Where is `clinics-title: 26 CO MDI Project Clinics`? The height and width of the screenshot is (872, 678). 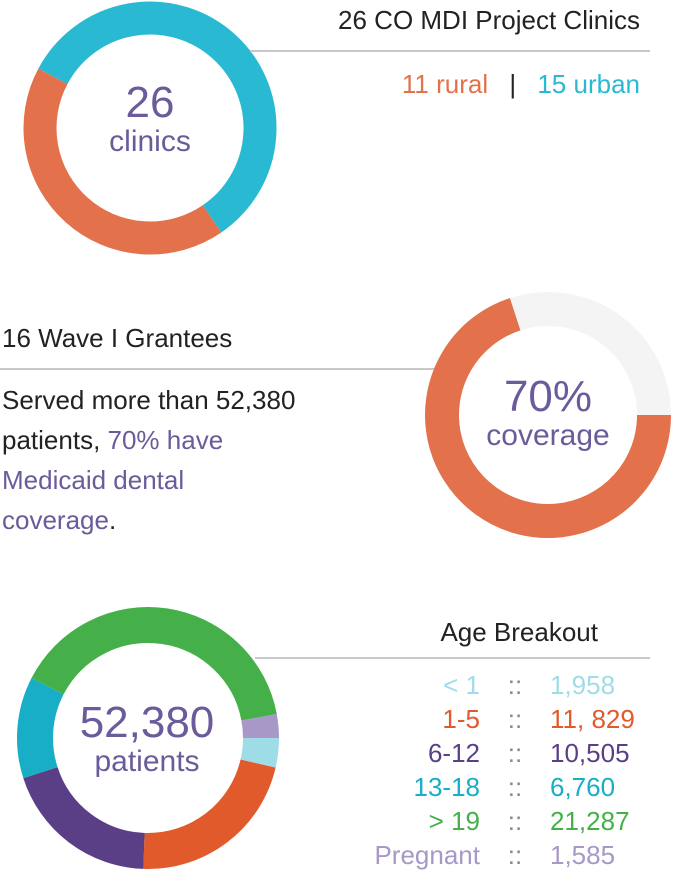
clinics-title: 26 CO MDI Project Clinics is located at coordinates (489, 20).